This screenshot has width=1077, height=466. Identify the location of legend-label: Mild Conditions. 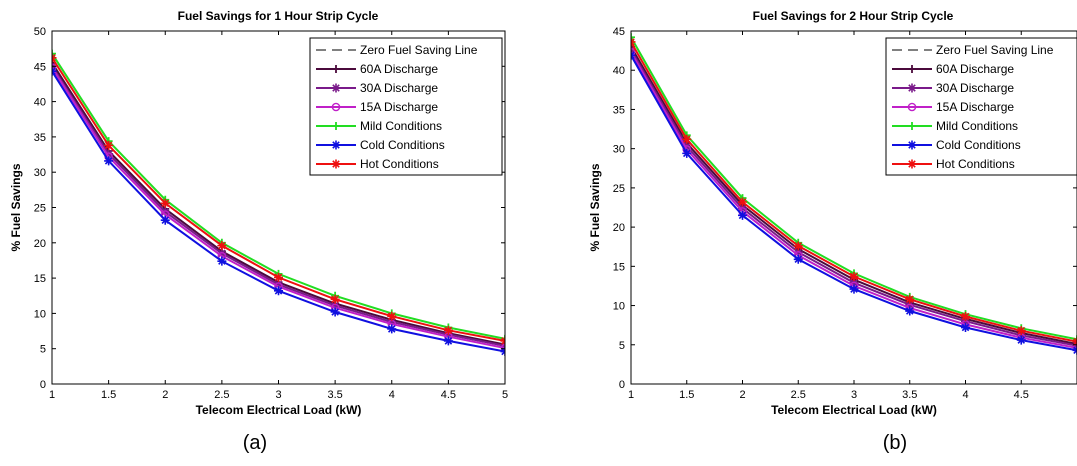
(977, 126).